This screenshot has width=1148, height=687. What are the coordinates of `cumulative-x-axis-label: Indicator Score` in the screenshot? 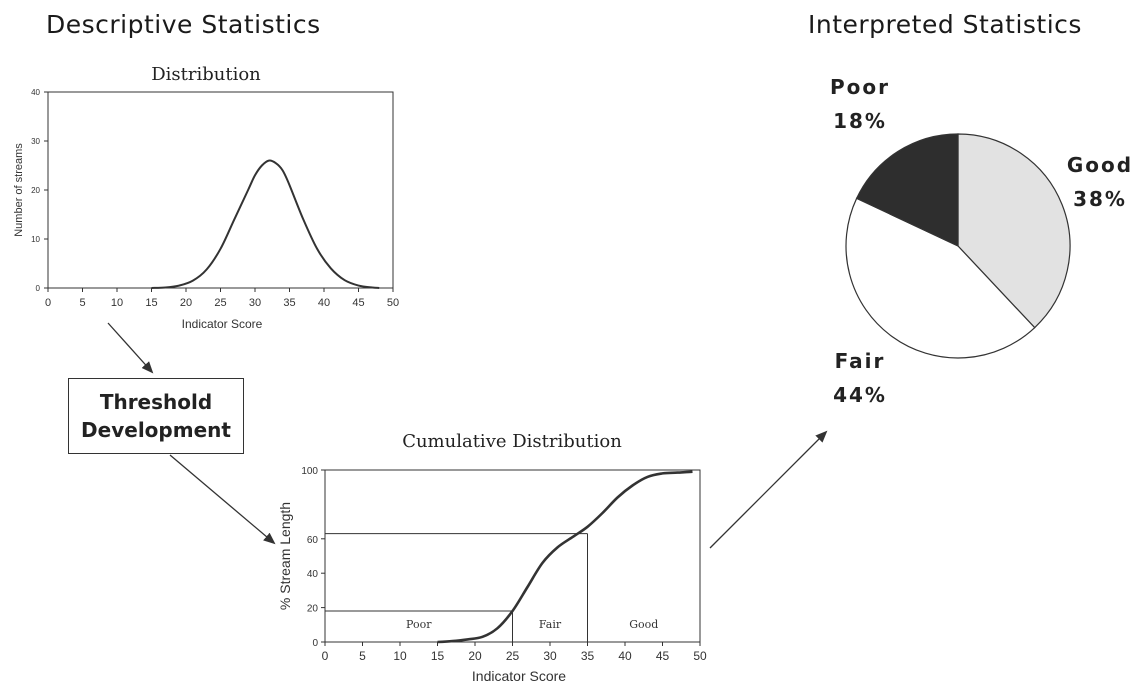 It's located at (519, 676).